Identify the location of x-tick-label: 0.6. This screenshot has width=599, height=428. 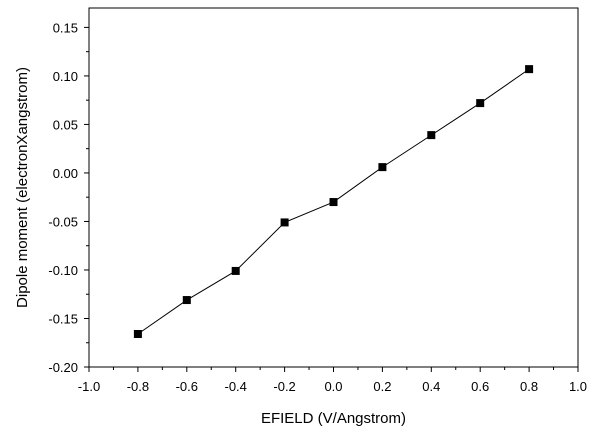
(480, 386).